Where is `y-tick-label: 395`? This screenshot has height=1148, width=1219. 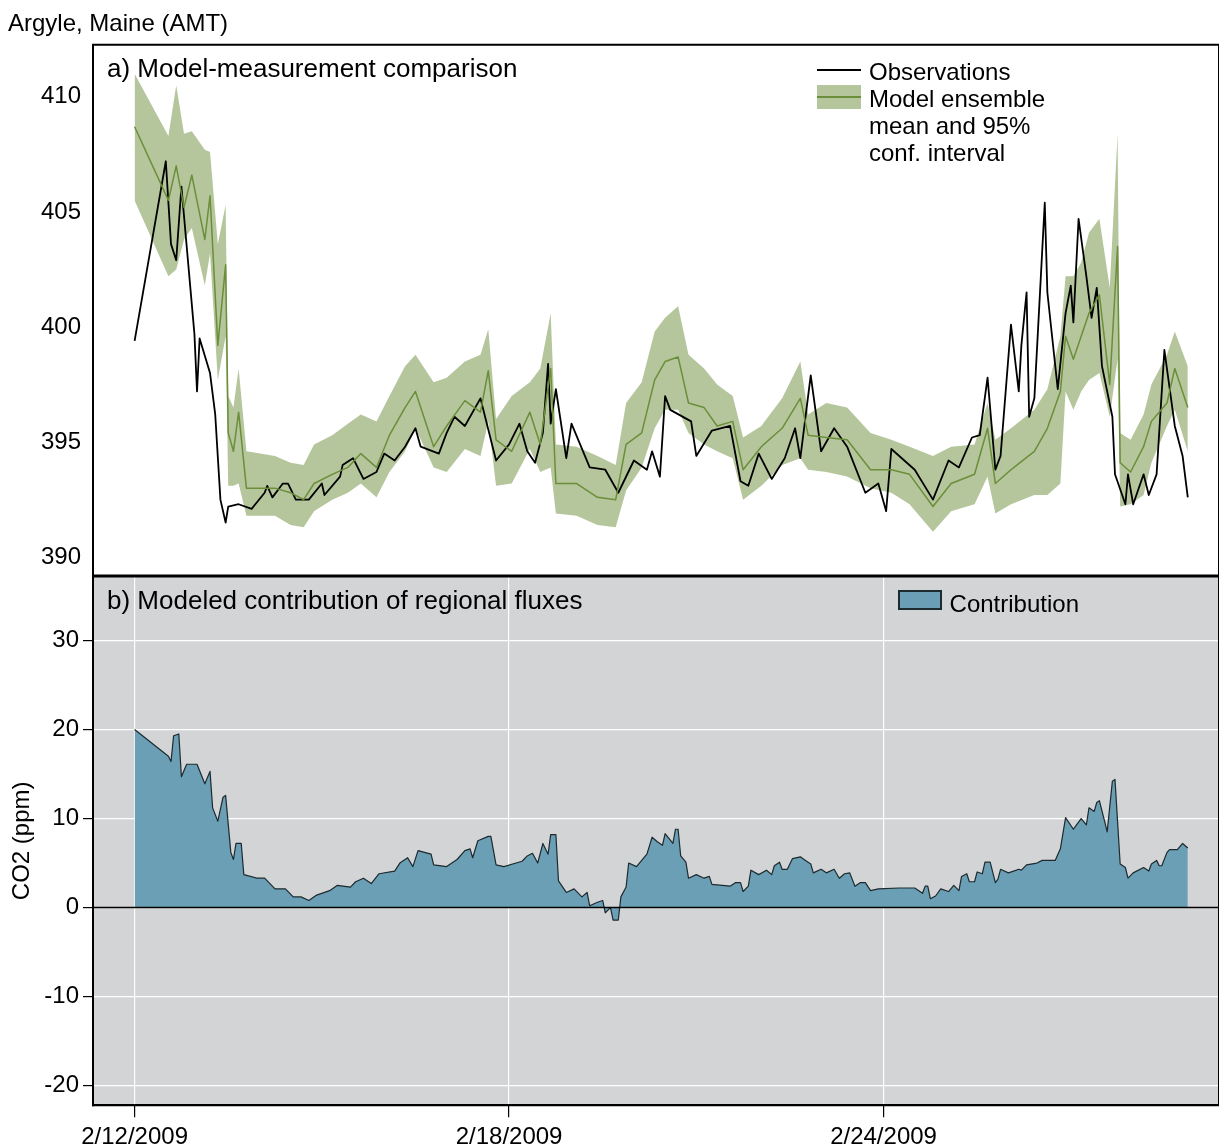
y-tick-label: 395 is located at coordinates (60, 440).